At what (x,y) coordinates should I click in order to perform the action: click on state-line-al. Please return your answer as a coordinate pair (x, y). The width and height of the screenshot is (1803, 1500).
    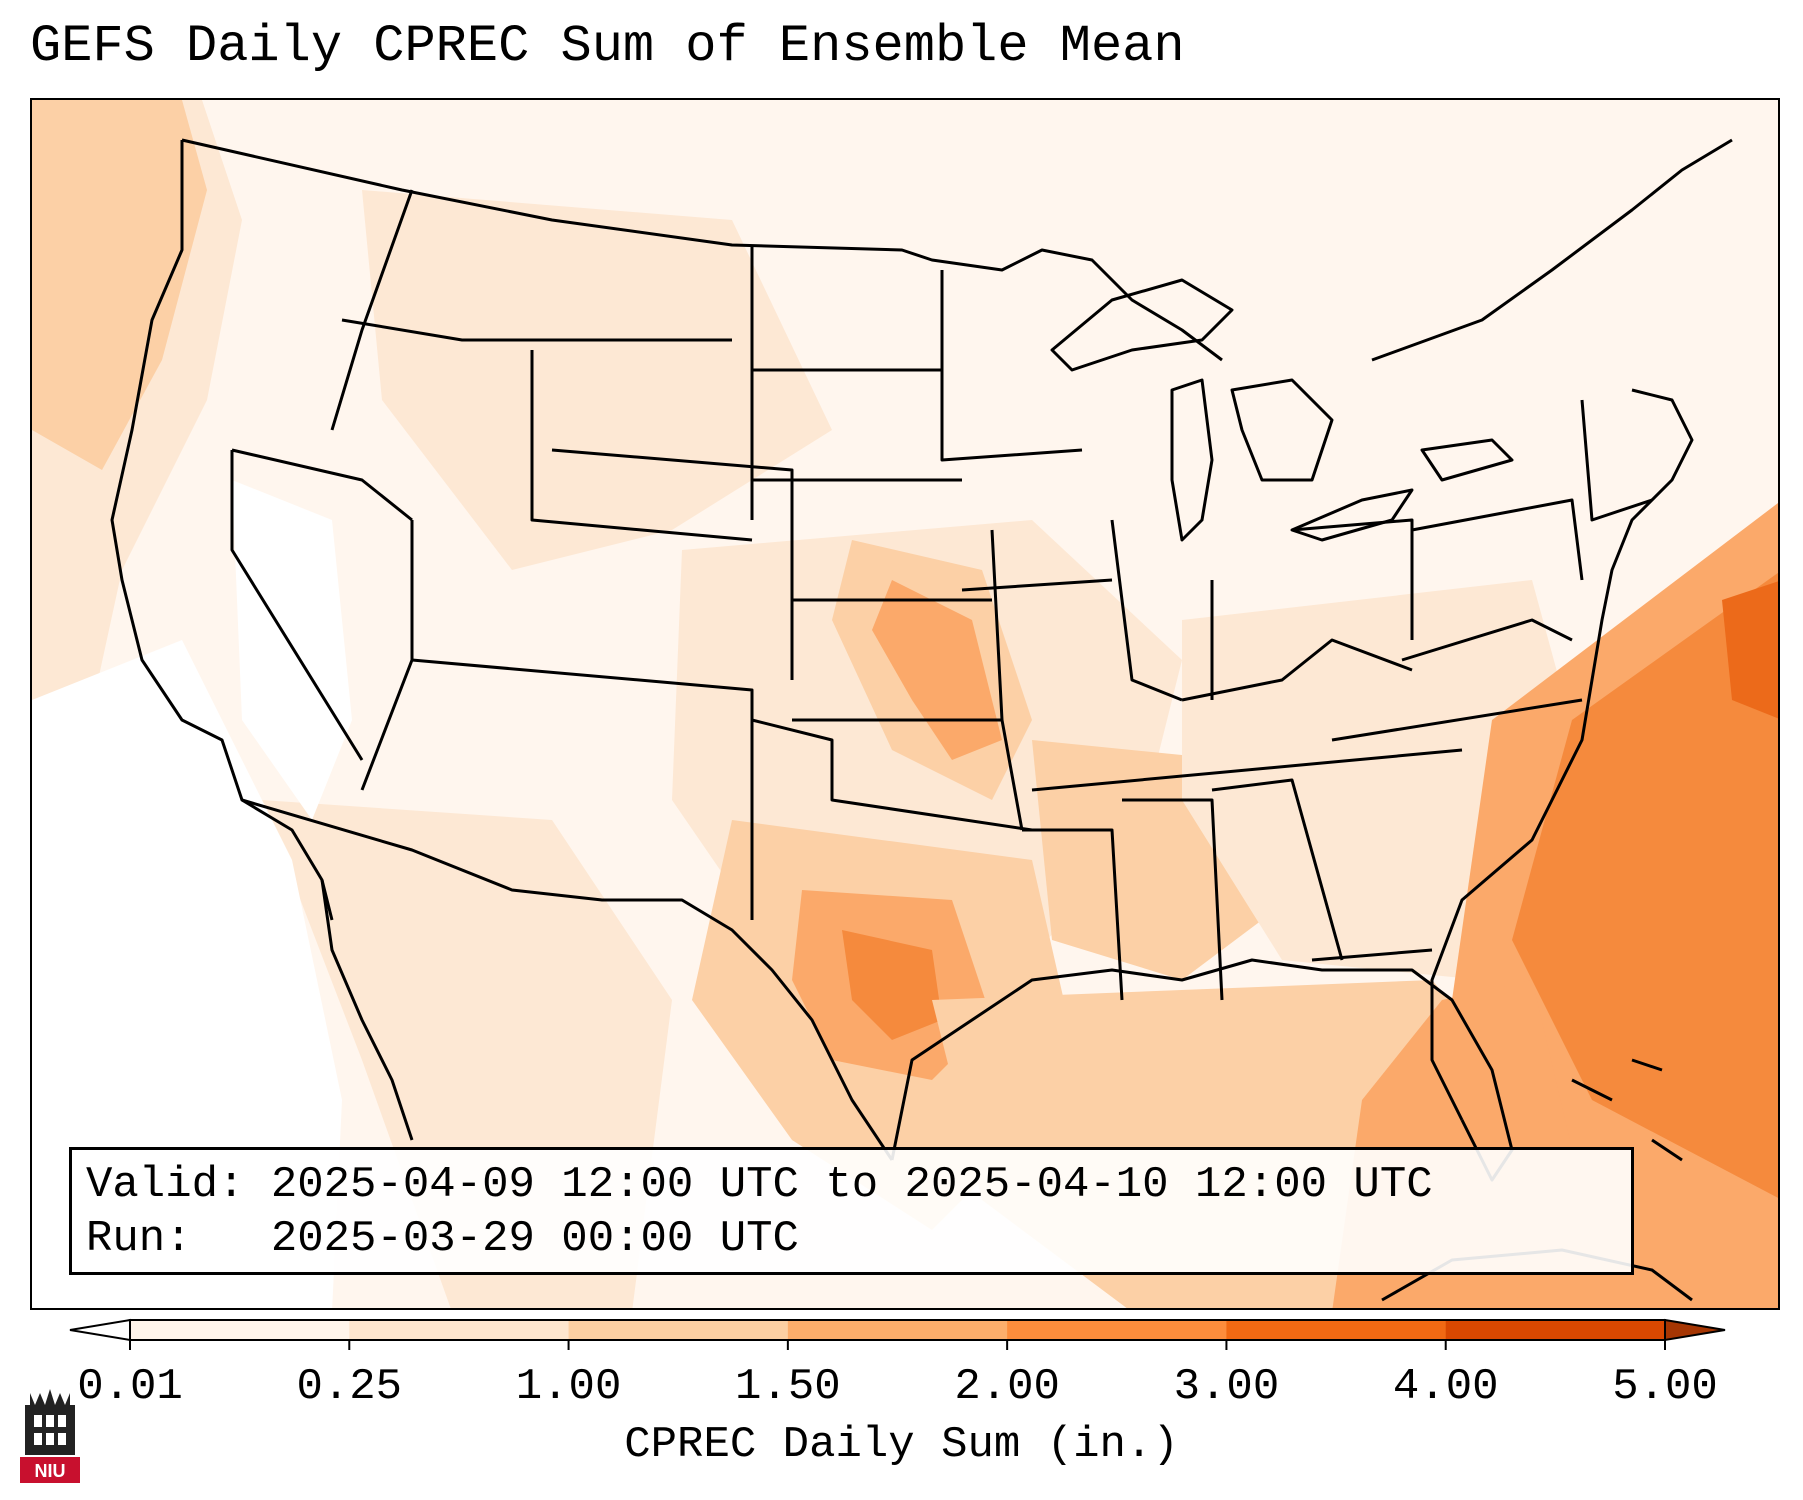
    Looking at the image, I should click on (1277, 869).